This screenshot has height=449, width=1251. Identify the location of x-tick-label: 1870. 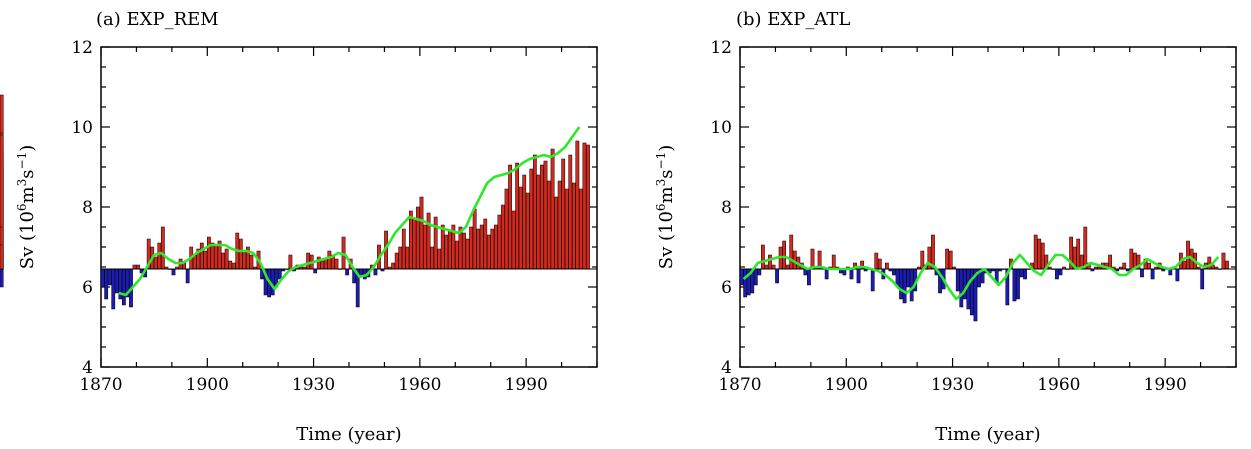
(739, 385).